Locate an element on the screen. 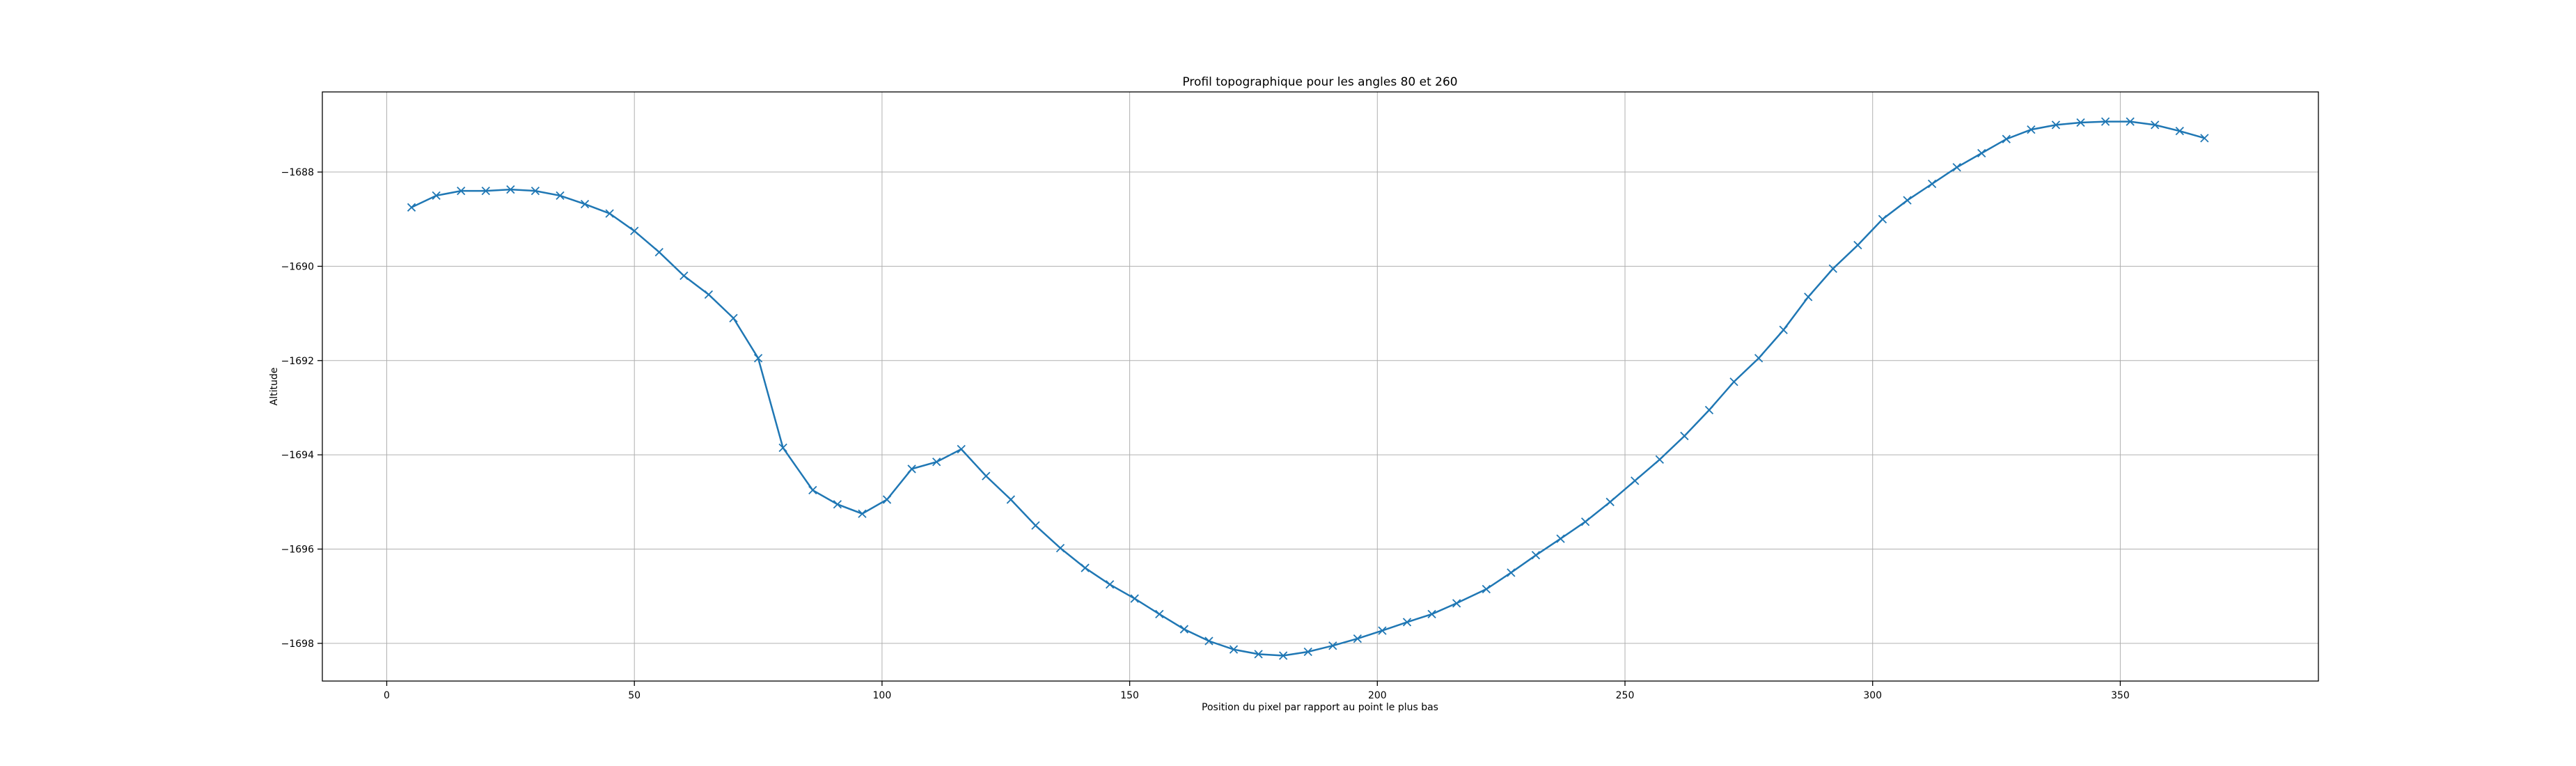  y-tick-label: −1698 is located at coordinates (297, 645).